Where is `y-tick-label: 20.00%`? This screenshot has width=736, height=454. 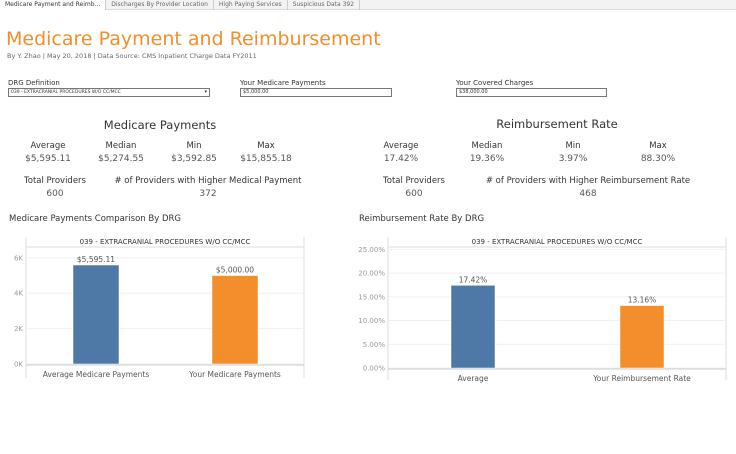
y-tick-label: 20.00% is located at coordinates (371, 274).